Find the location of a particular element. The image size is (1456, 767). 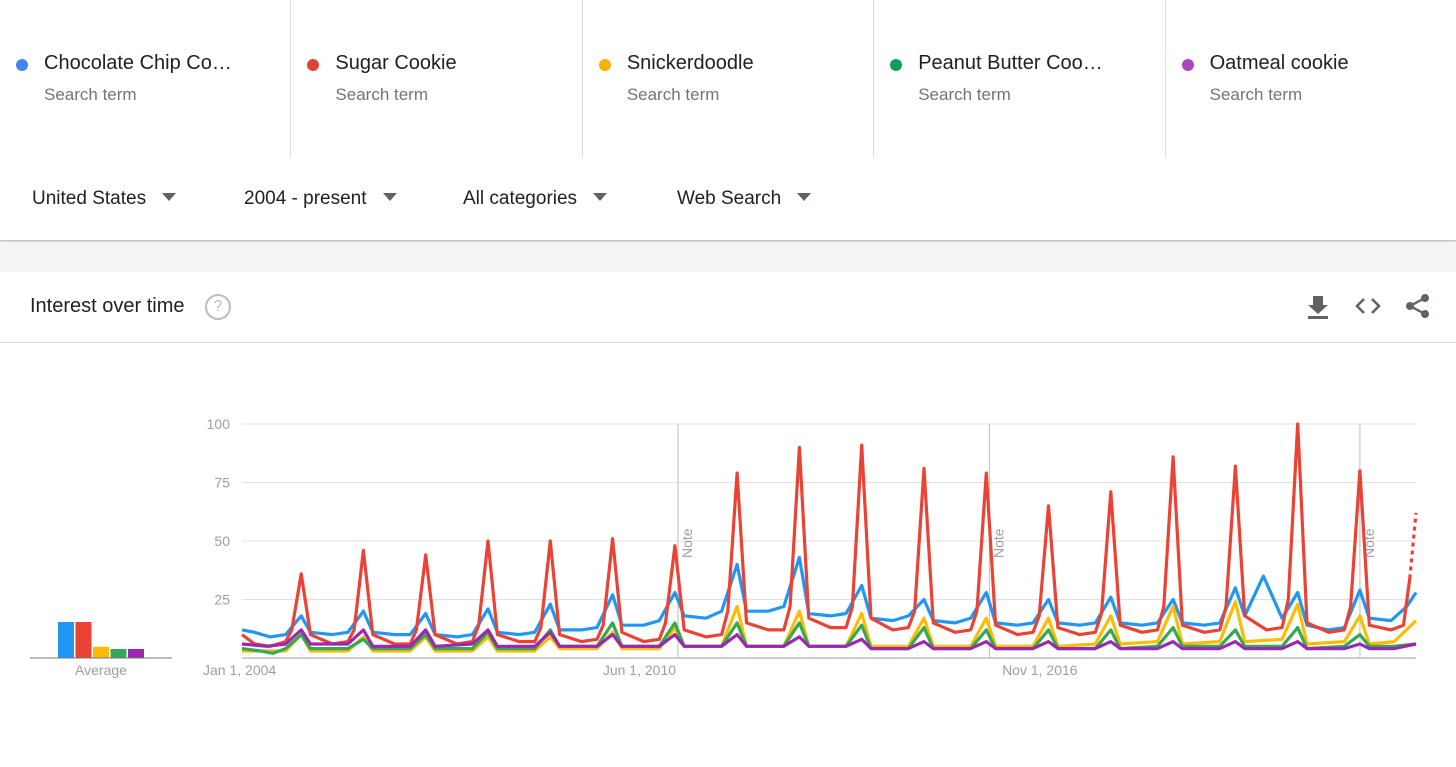

series-projection-line is located at coordinates (1413, 545).